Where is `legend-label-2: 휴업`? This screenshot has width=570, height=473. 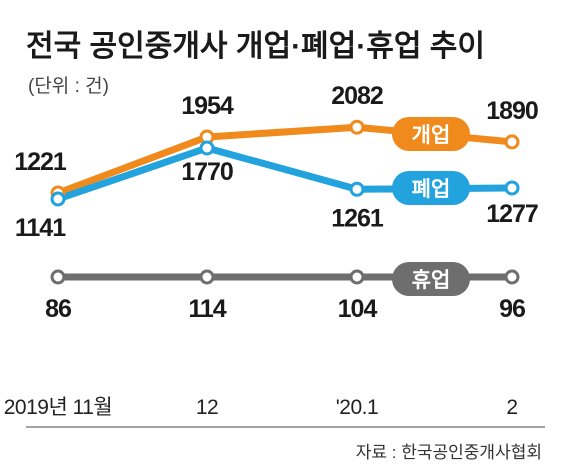 legend-label-2: 휴업 is located at coordinates (431, 280).